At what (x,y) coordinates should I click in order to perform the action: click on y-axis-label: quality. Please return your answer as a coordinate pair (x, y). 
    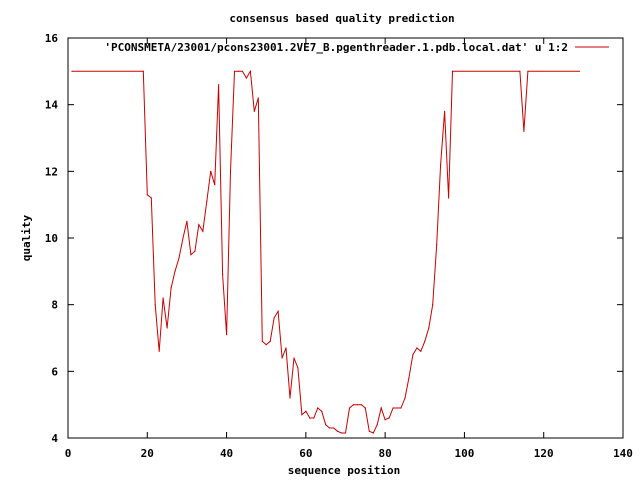
    Looking at the image, I should click on (26, 237).